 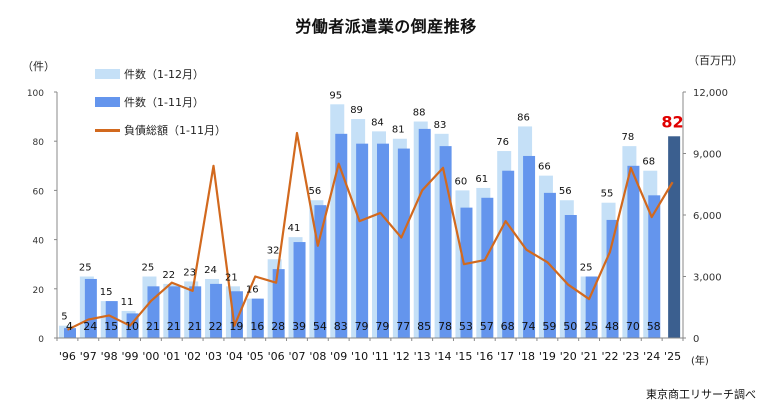 What do you see at coordinates (164, 102) in the screenshot?
I see `legend-label: 件数（1-11月）` at bounding box center [164, 102].